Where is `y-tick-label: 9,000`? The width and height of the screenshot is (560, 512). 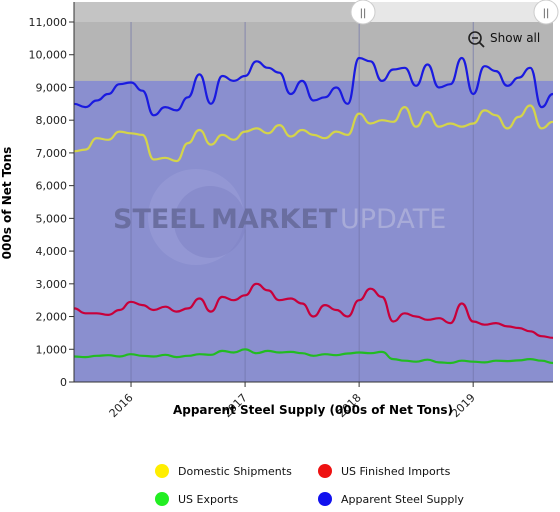
y-tick-label: 9,000 is located at coordinates (52, 87).